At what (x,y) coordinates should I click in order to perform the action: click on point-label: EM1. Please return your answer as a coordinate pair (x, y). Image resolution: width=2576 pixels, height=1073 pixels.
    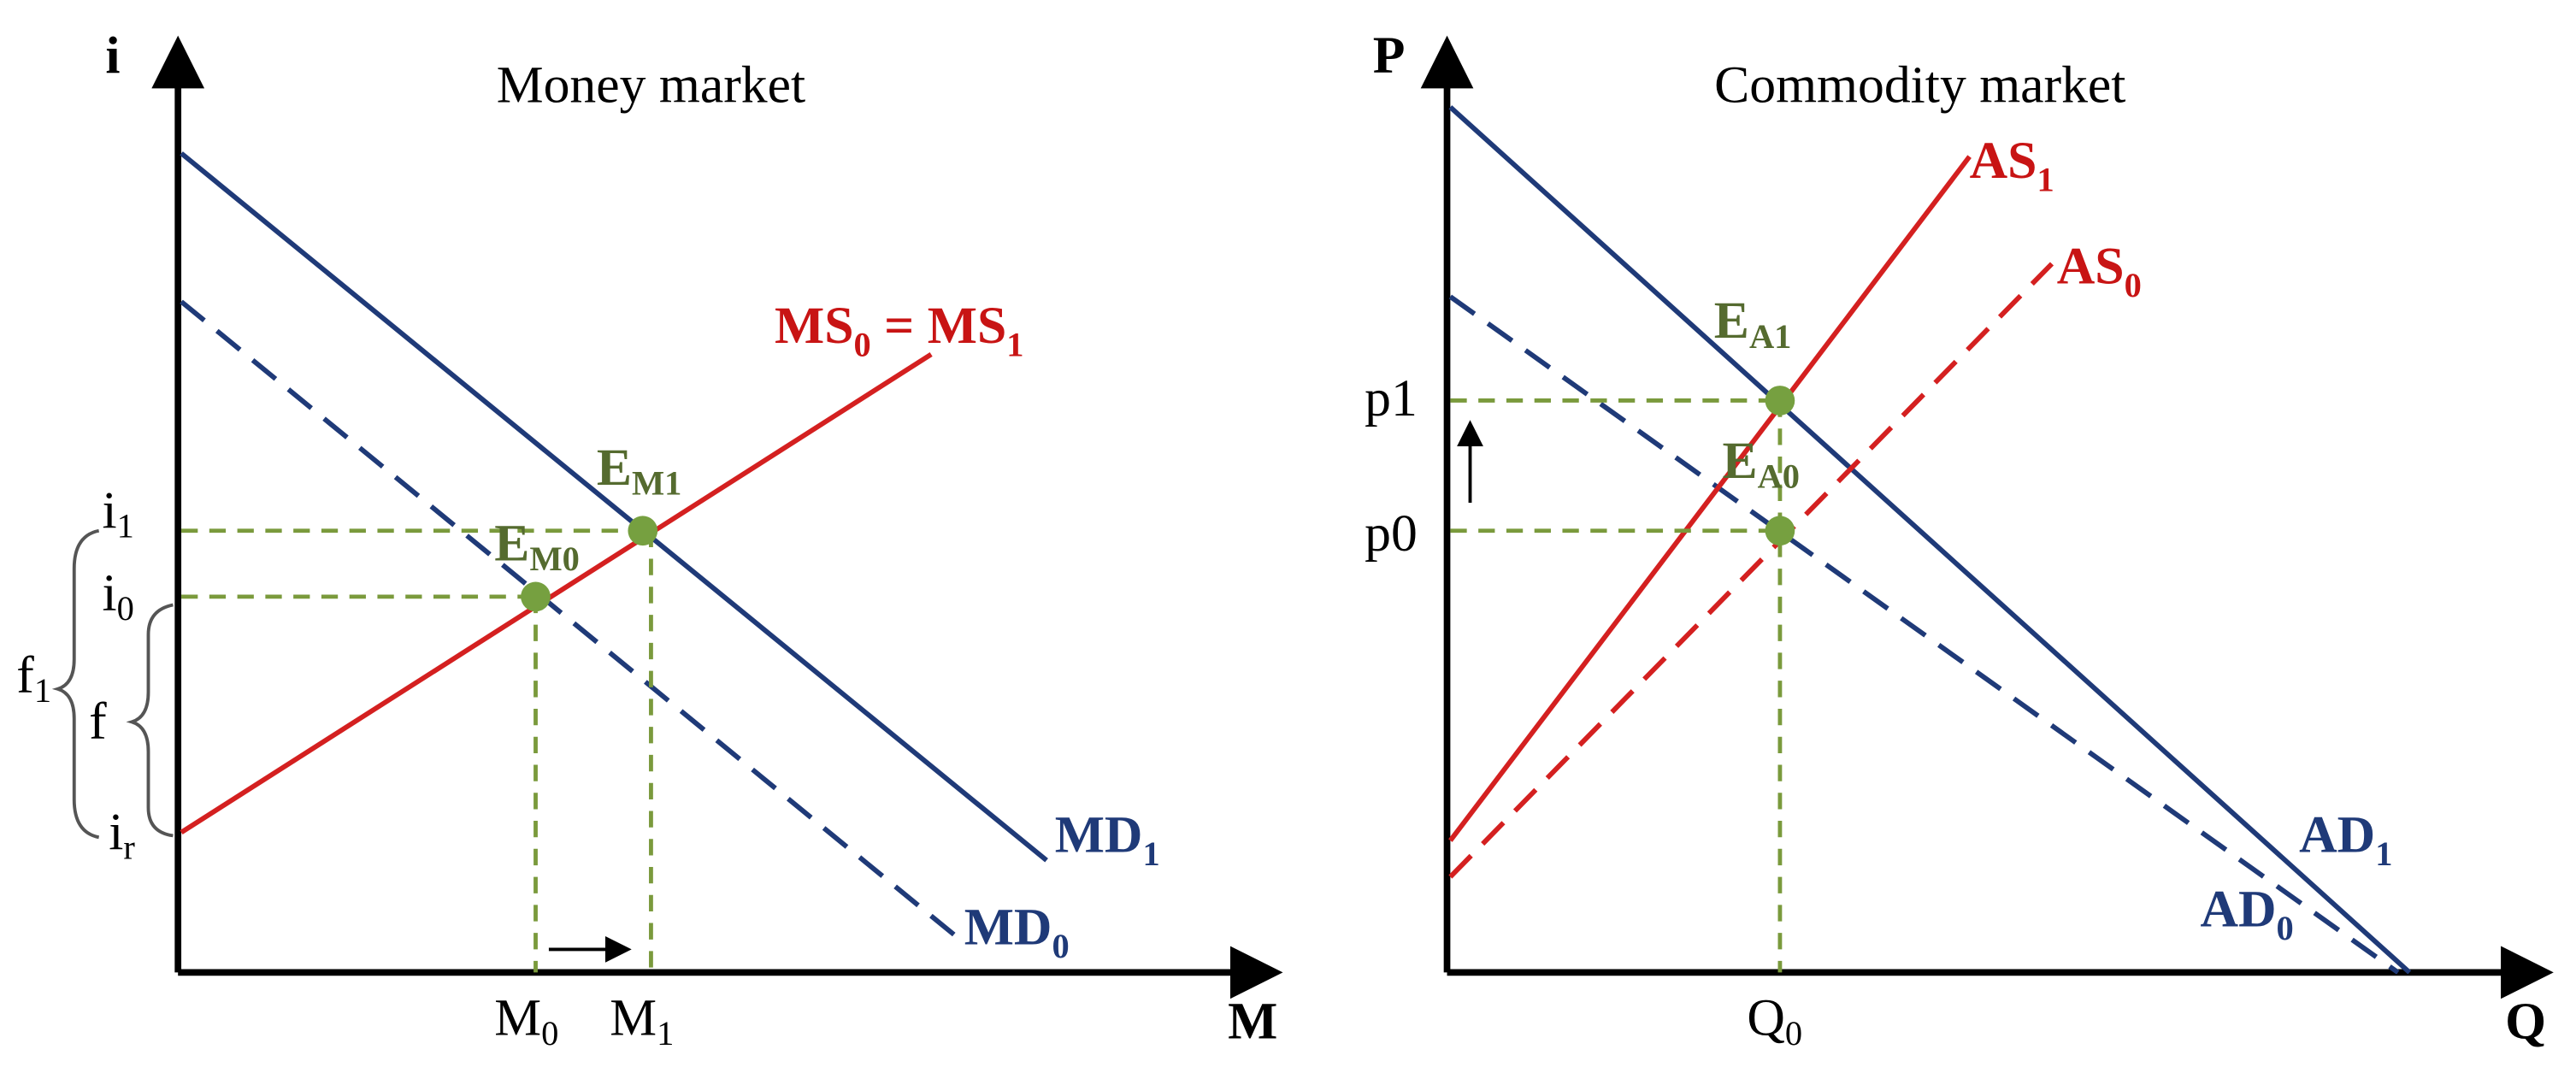
    Looking at the image, I should click on (639, 471).